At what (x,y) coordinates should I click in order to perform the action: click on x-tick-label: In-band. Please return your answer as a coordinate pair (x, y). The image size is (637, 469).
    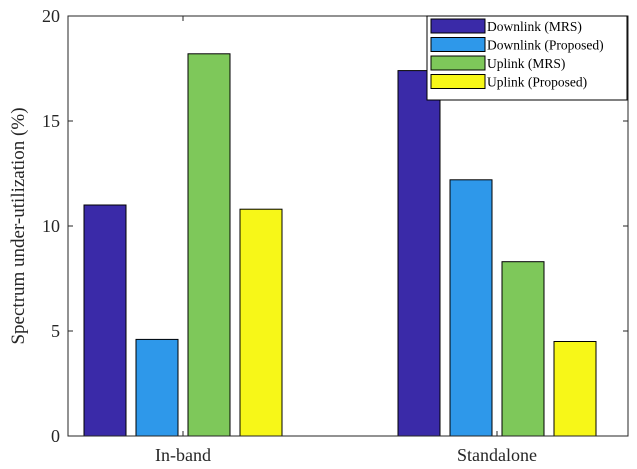
    Looking at the image, I should click on (183, 455).